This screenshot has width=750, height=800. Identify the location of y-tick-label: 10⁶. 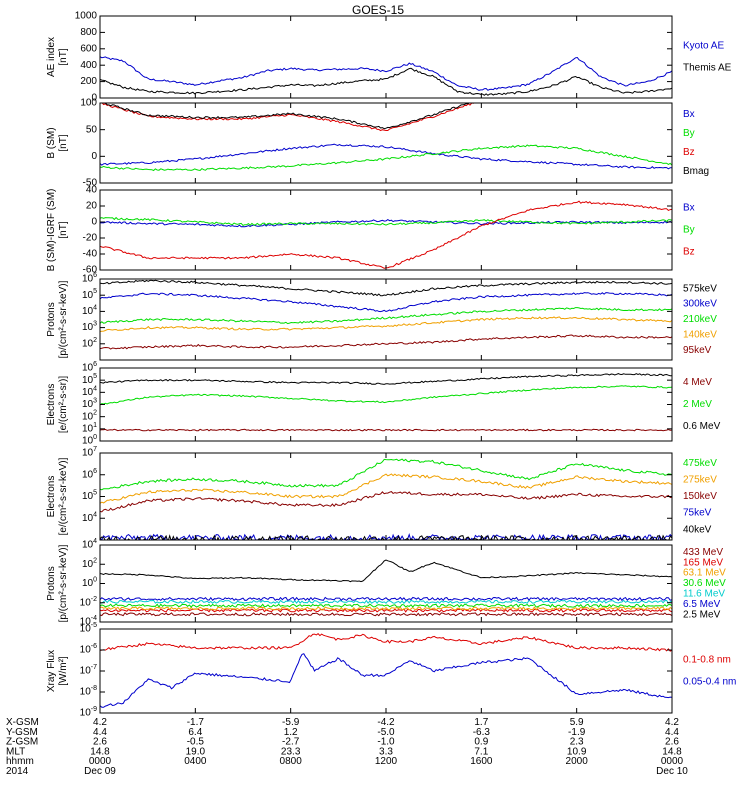
(89, 367).